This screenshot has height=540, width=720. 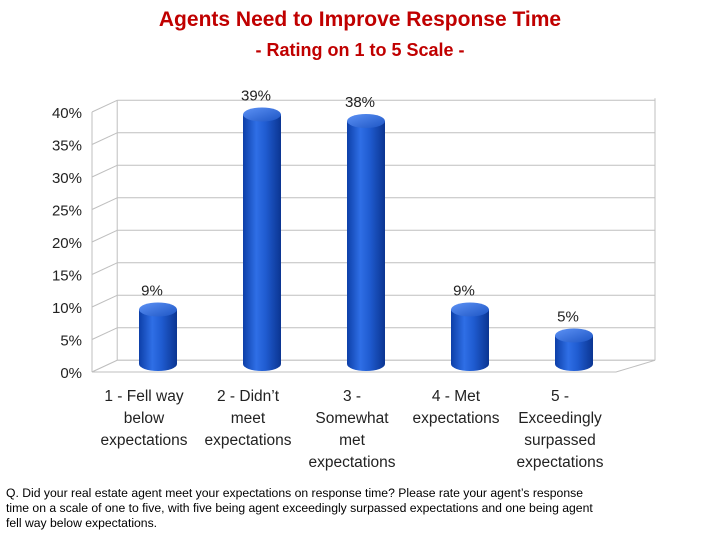 What do you see at coordinates (352, 418) in the screenshot?
I see `x-tick-label: Somewhat` at bounding box center [352, 418].